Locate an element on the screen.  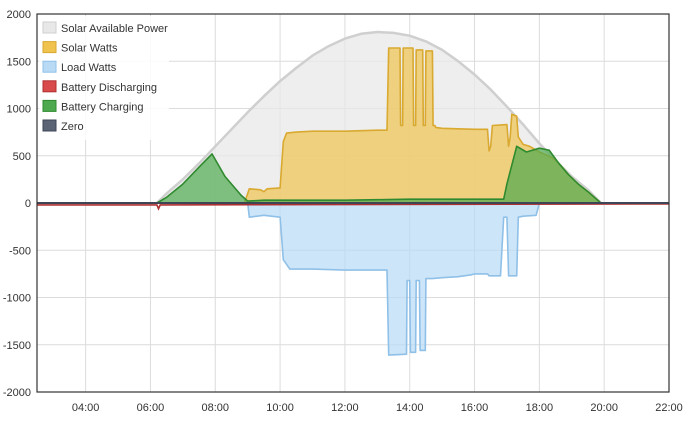
y-tick-label: -2000 is located at coordinates (17, 393).